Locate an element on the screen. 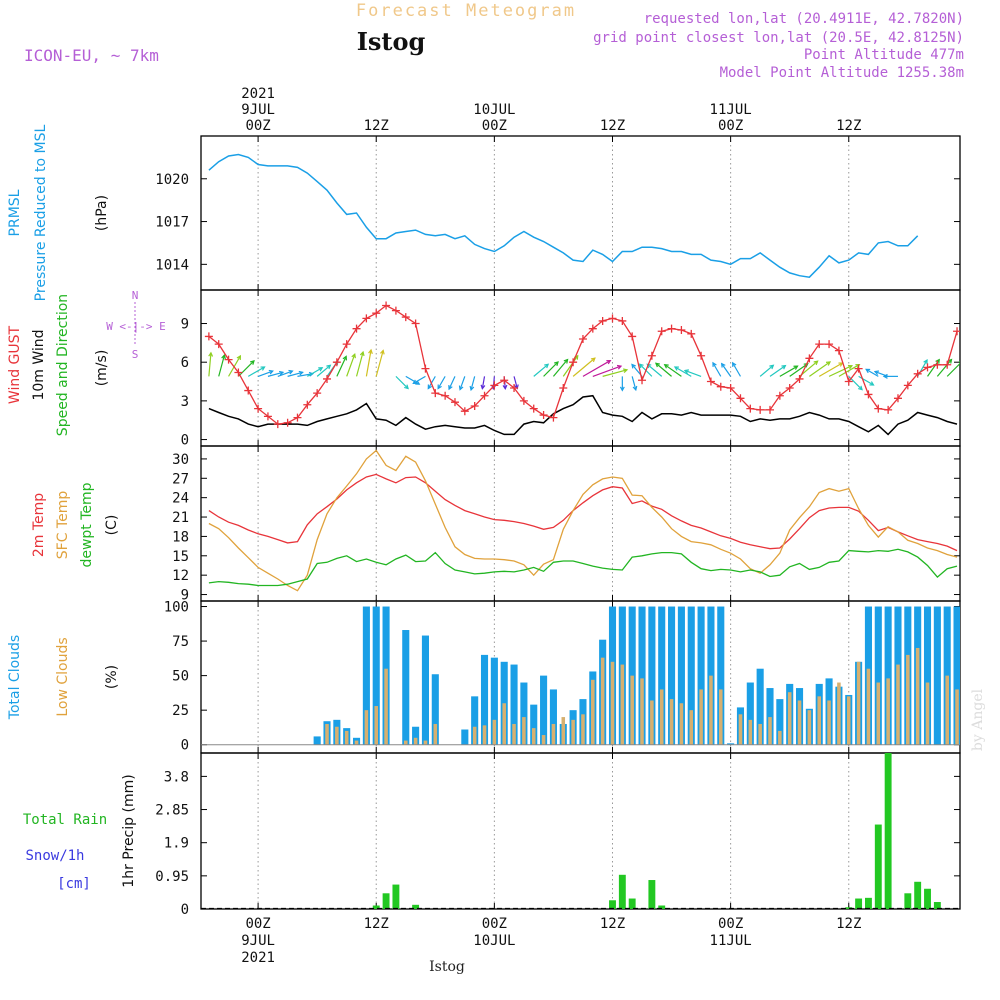  y-tick-label: 9 is located at coordinates (185, 325).